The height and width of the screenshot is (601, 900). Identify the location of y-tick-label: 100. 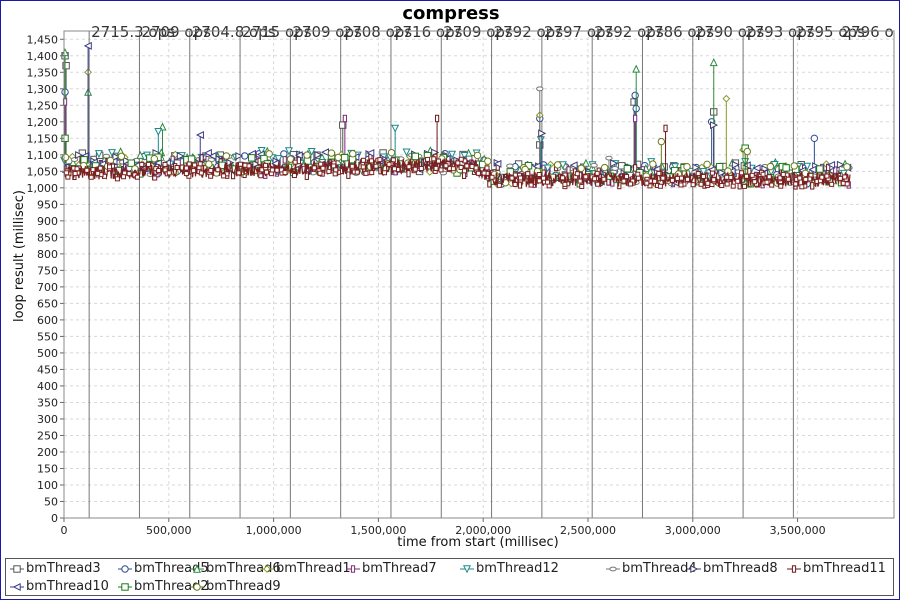
(47, 485).